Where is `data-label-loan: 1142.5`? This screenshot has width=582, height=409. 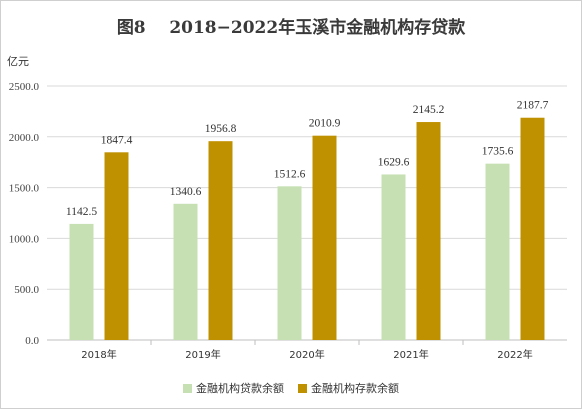
data-label-loan: 1142.5 is located at coordinates (81, 212).